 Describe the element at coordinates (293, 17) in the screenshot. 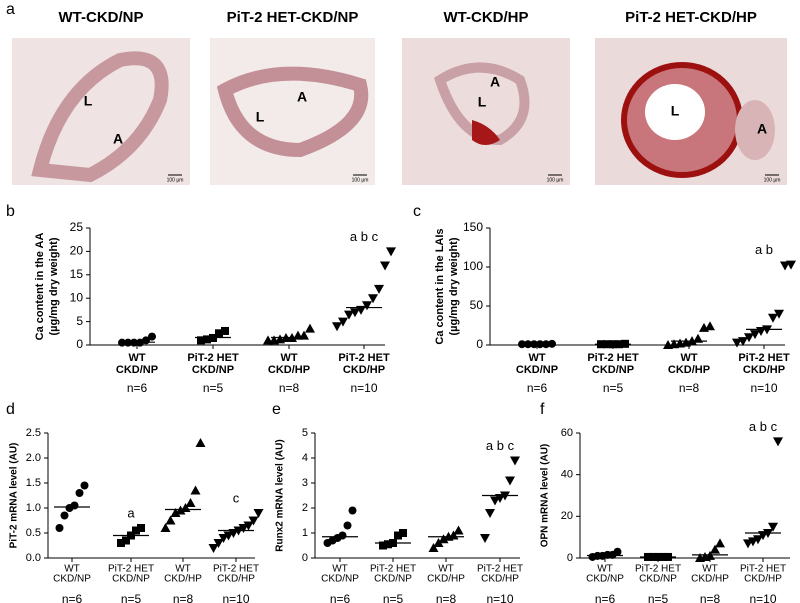

I see `image-title: PiT-2 HET-CKD/NP` at that location.